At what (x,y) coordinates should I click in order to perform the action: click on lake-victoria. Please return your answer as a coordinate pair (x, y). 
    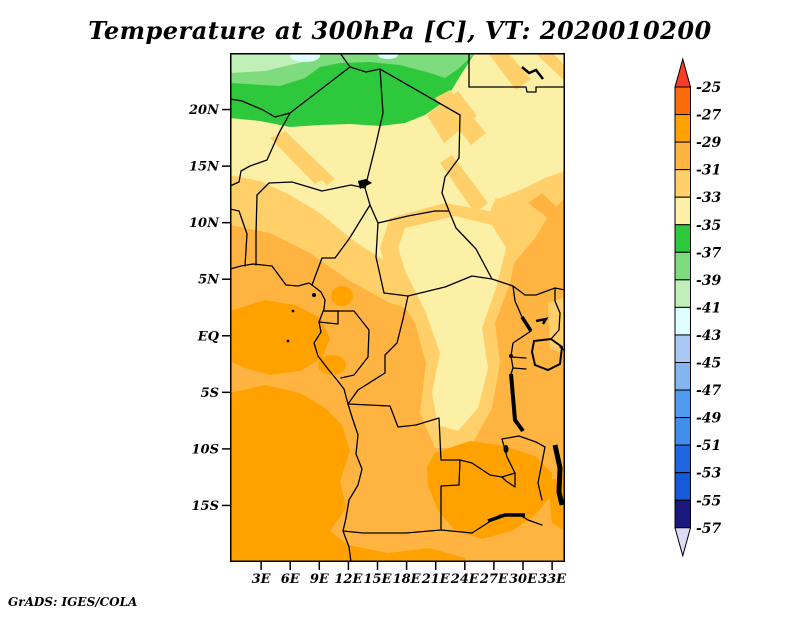
    Looking at the image, I should click on (547, 354).